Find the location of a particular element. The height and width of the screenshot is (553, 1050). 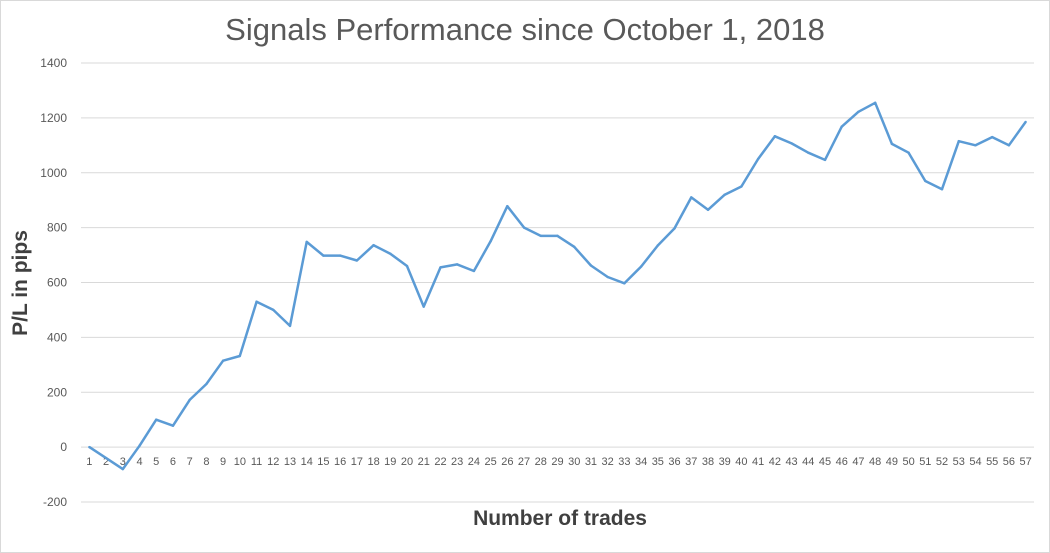

x-tick-label: 17 is located at coordinates (357, 462).